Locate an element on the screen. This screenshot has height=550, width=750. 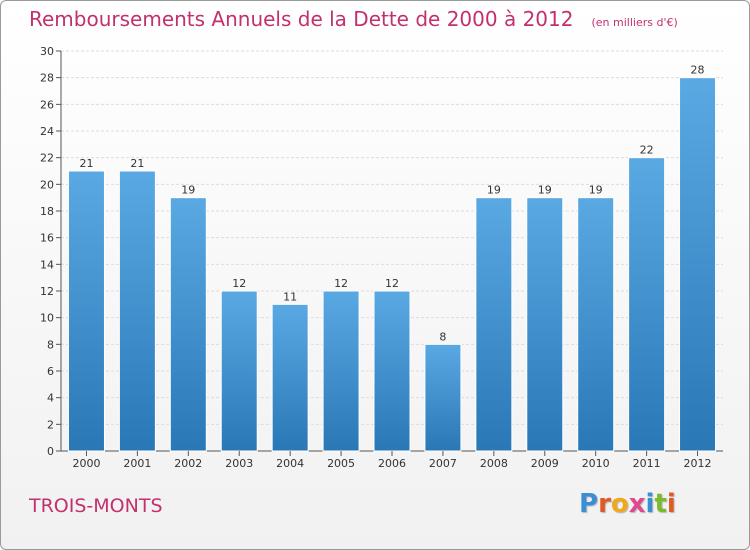
y-tick-label: 28 is located at coordinates (47, 78).